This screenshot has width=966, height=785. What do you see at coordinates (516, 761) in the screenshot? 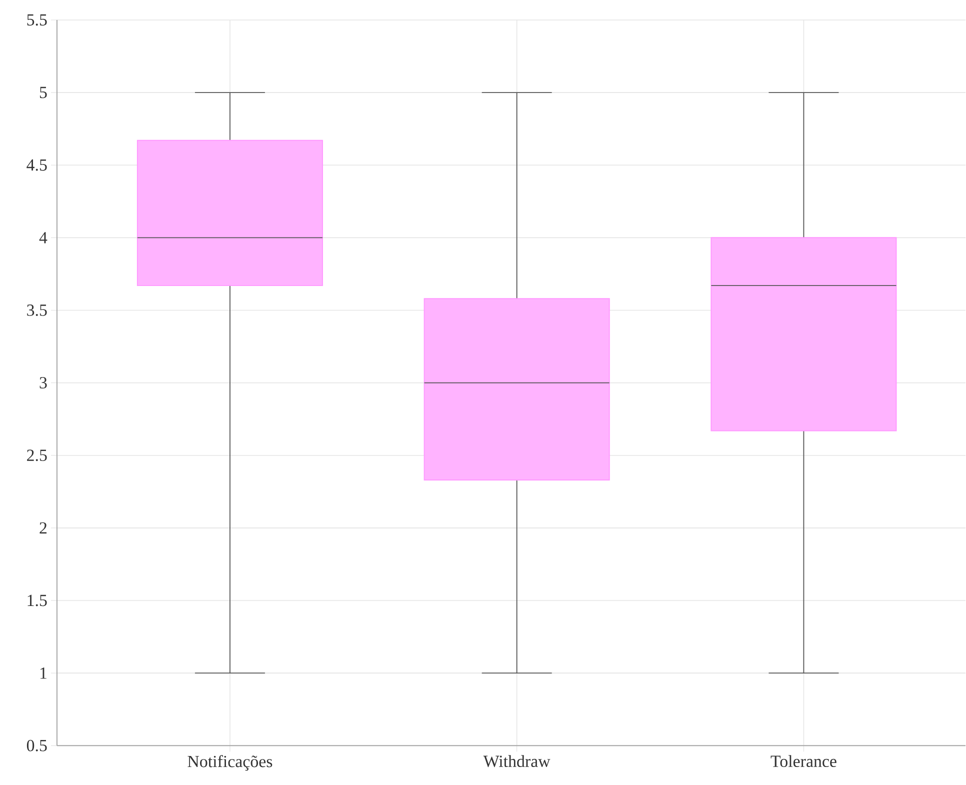
I see `x-tick-label: Withdraw` at bounding box center [516, 761].